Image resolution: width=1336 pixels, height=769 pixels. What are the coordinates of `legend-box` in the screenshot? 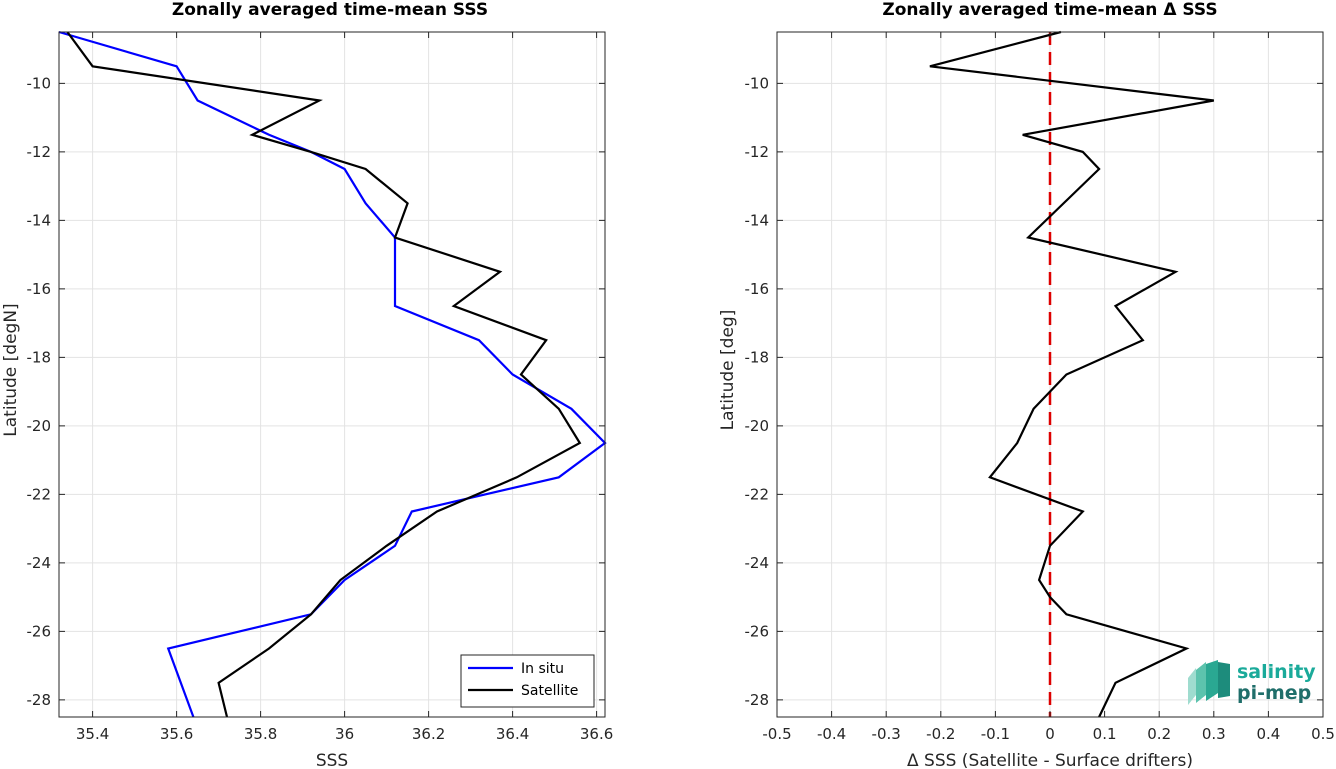 It's located at (527, 681).